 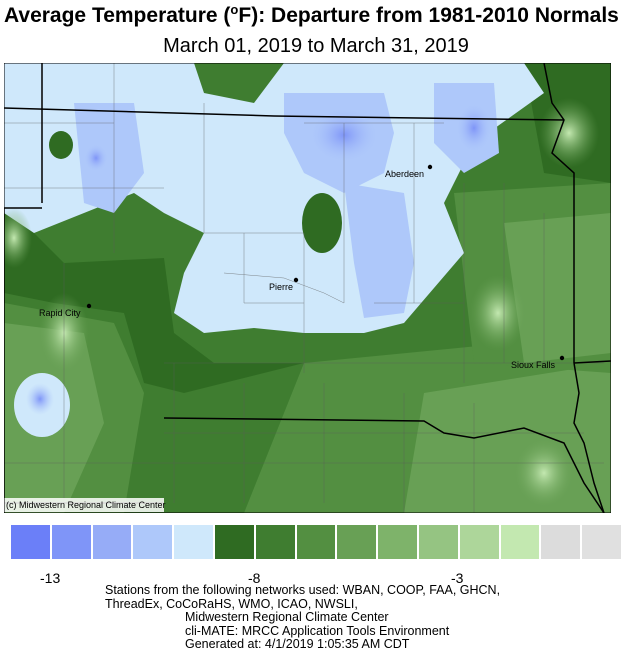 What do you see at coordinates (61, 145) in the screenshot?
I see `region-green-spot-nw` at bounding box center [61, 145].